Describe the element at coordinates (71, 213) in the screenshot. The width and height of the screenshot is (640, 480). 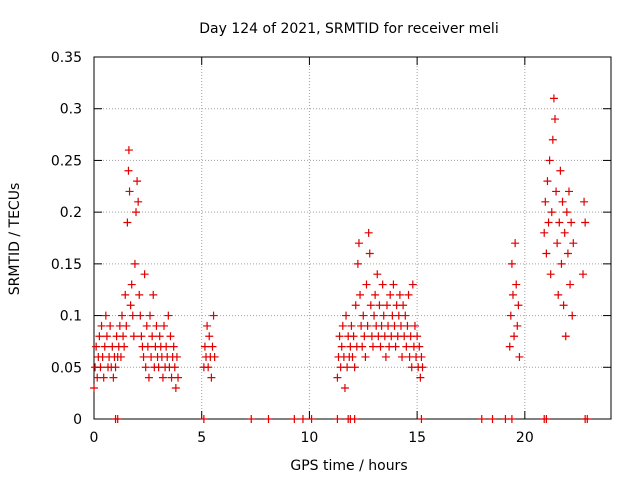
I see `y-tick-label: 0.2` at that location.